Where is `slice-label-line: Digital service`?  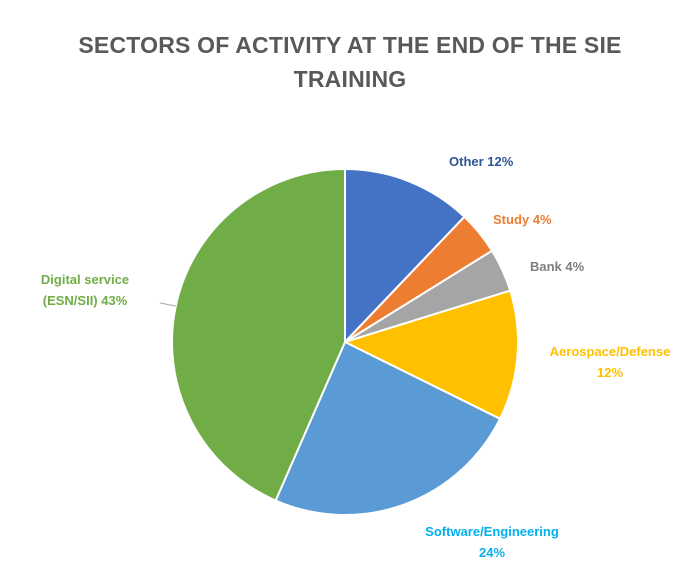
slice-label-line: Digital service is located at coordinates (85, 279).